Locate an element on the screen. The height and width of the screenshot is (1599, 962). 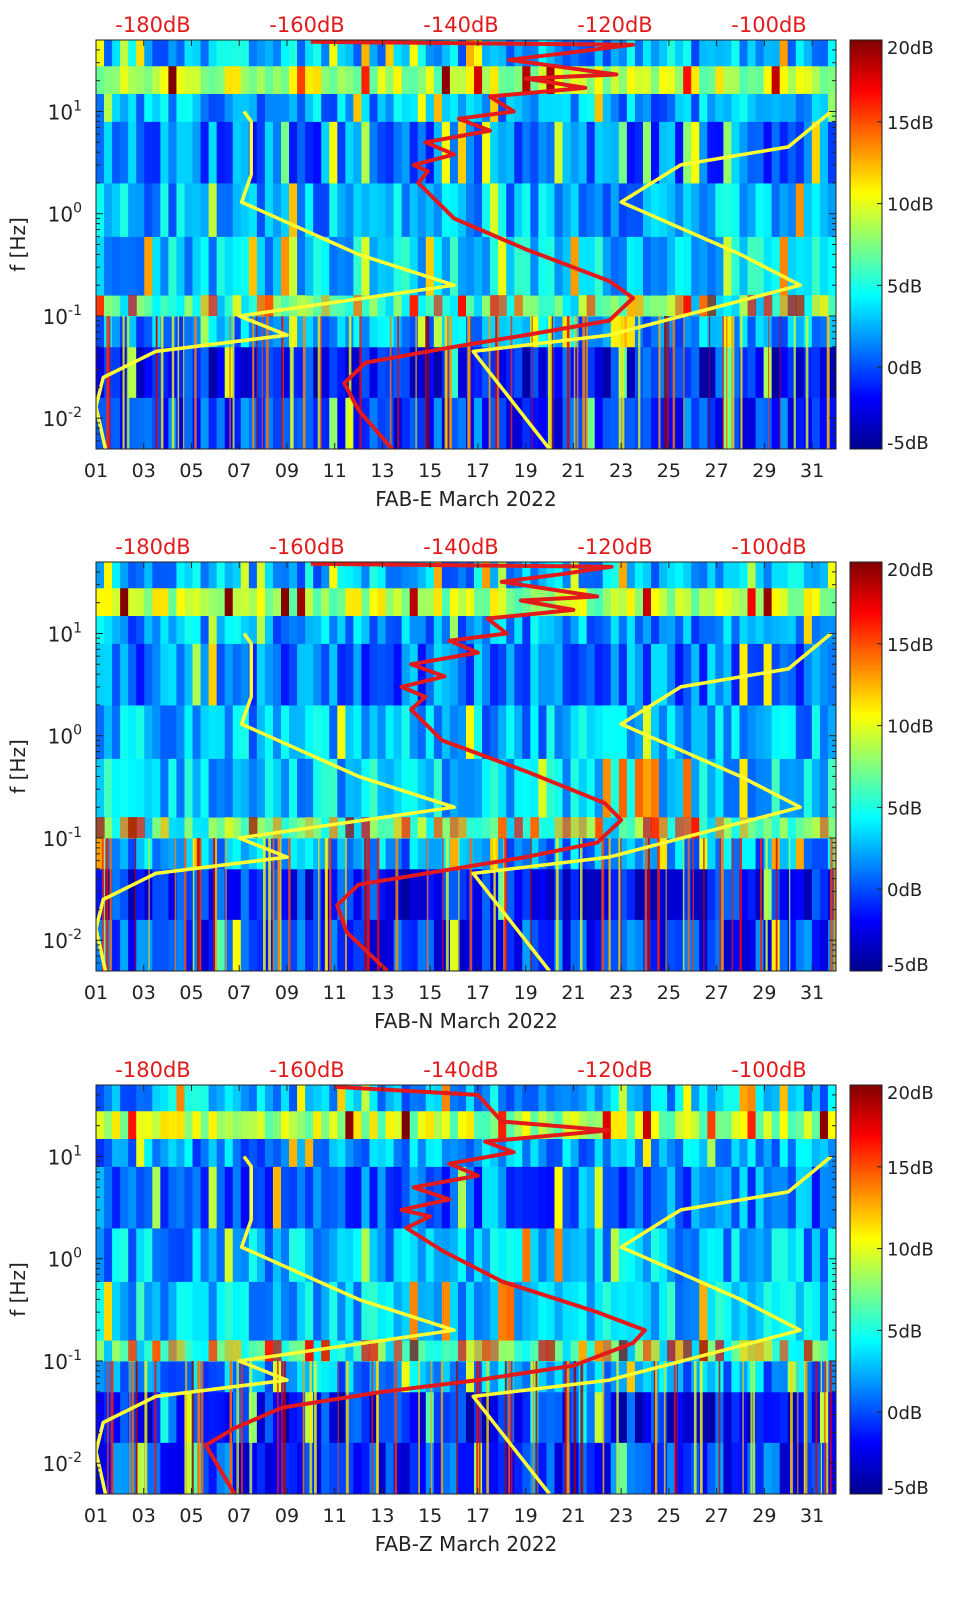
y-tick-label: 10⁻¹ is located at coordinates (62, 838).